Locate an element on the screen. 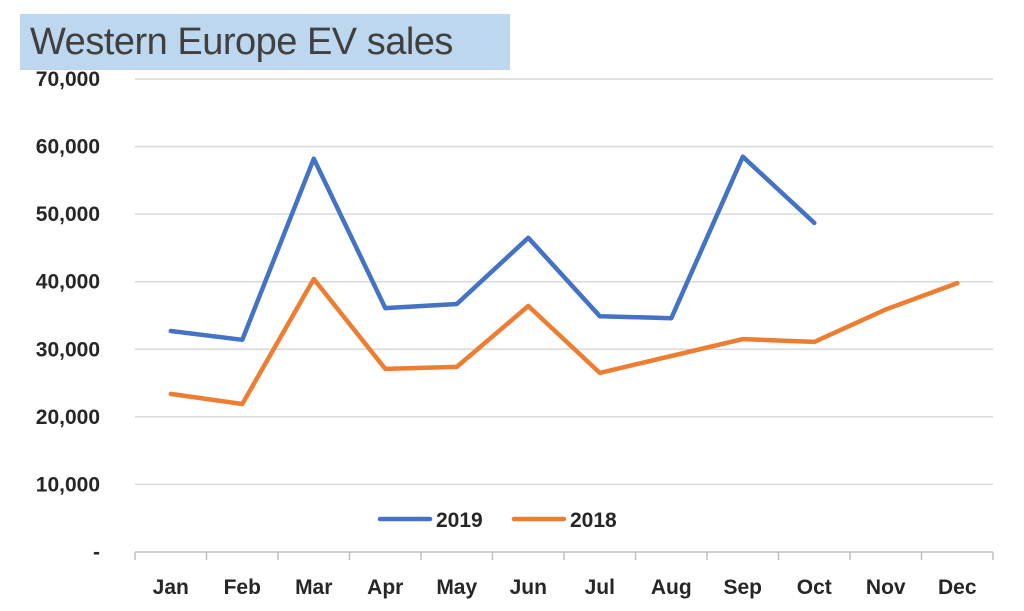  x-axis is located at coordinates (564, 555).